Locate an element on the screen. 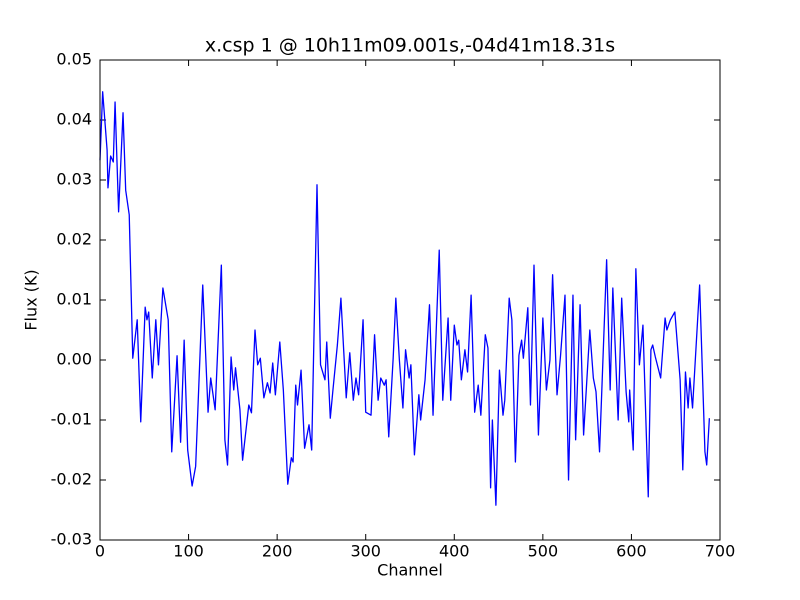 This screenshot has height=600, width=800. y-tick-label: -0.03 is located at coordinates (71, 539).